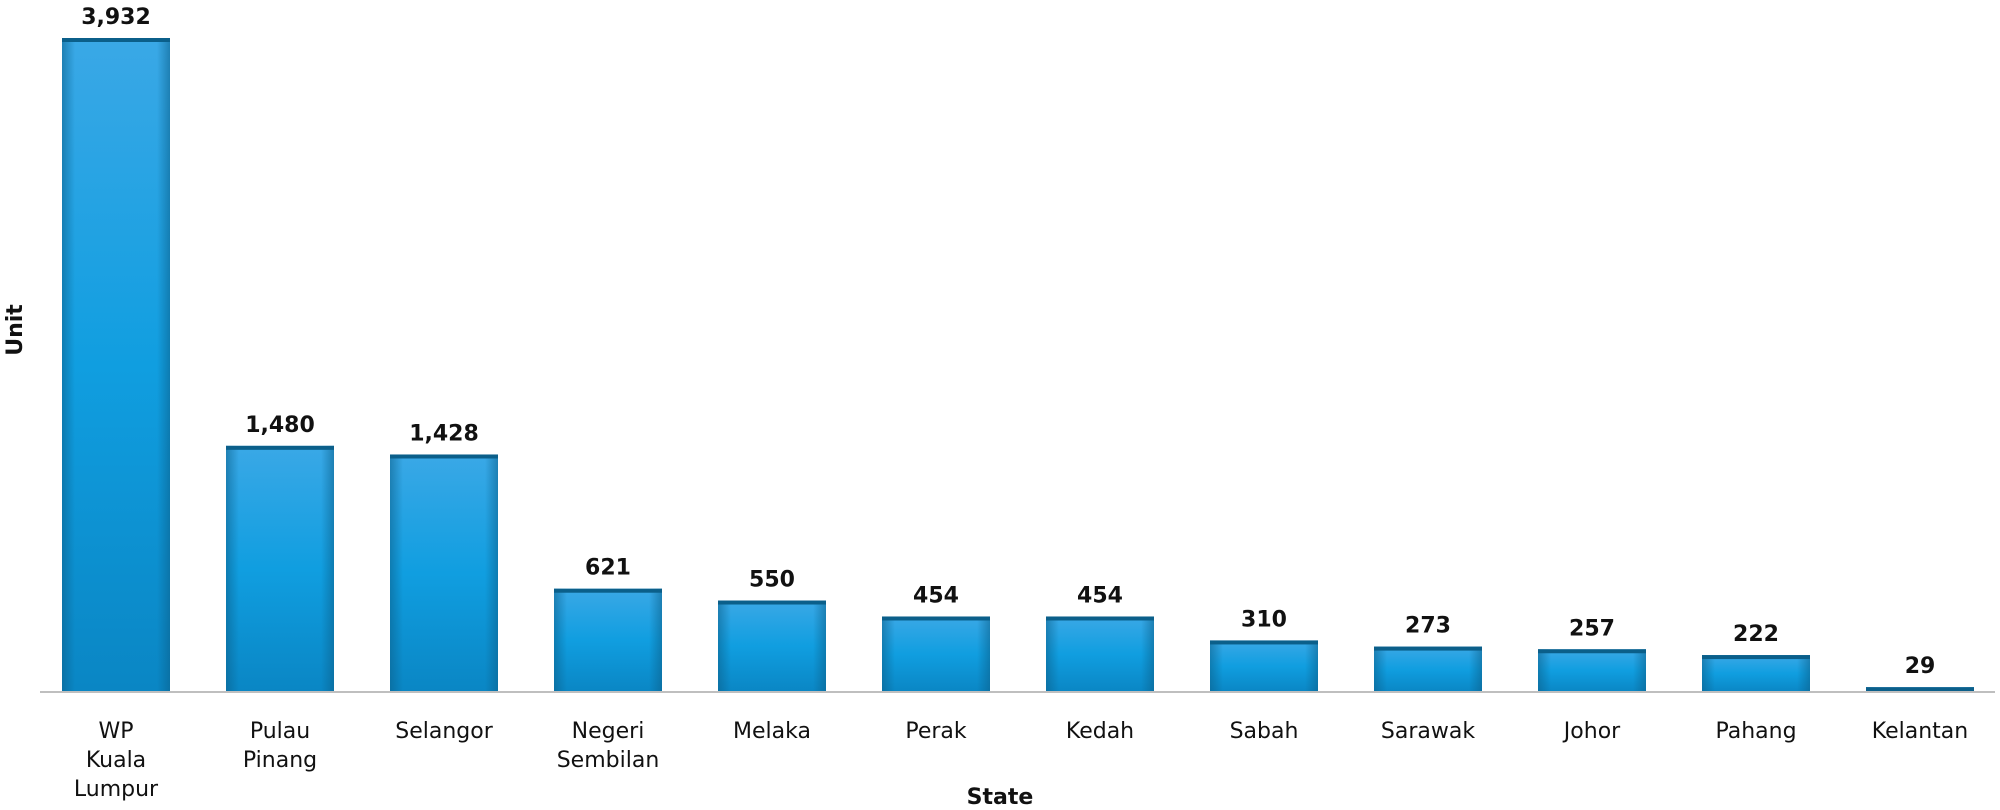 Image resolution: width=2000 pixels, height=810 pixels. I want to click on data-label-7: 310, so click(1264, 619).